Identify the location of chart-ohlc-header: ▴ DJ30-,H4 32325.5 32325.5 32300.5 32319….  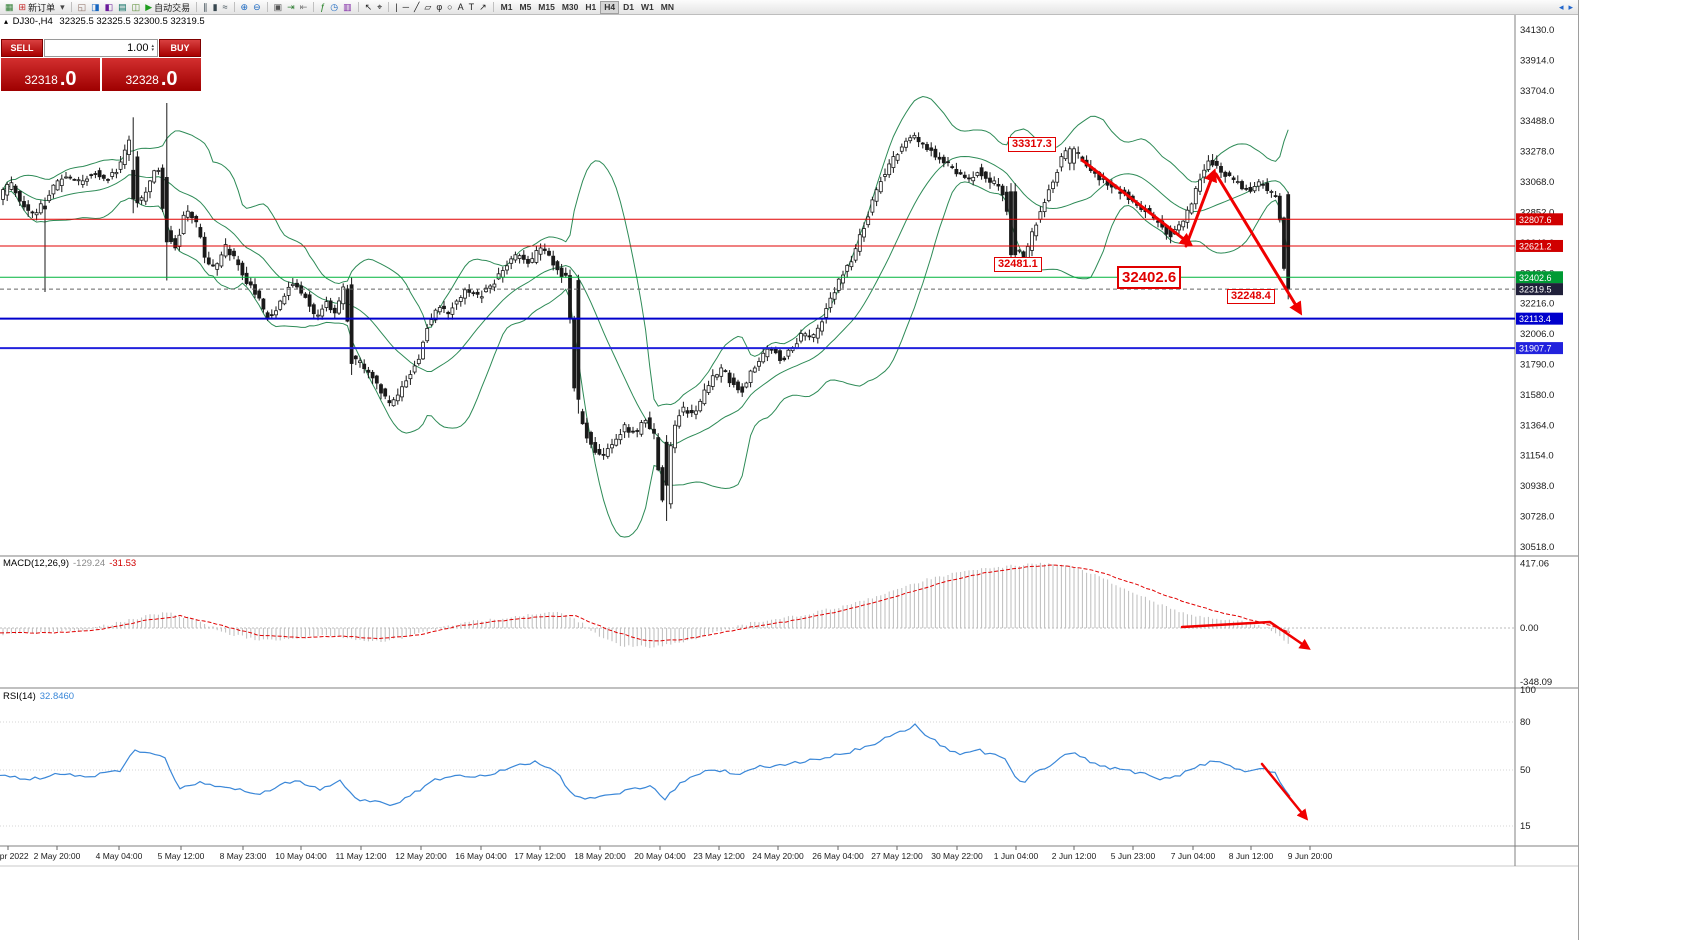
(104, 21).